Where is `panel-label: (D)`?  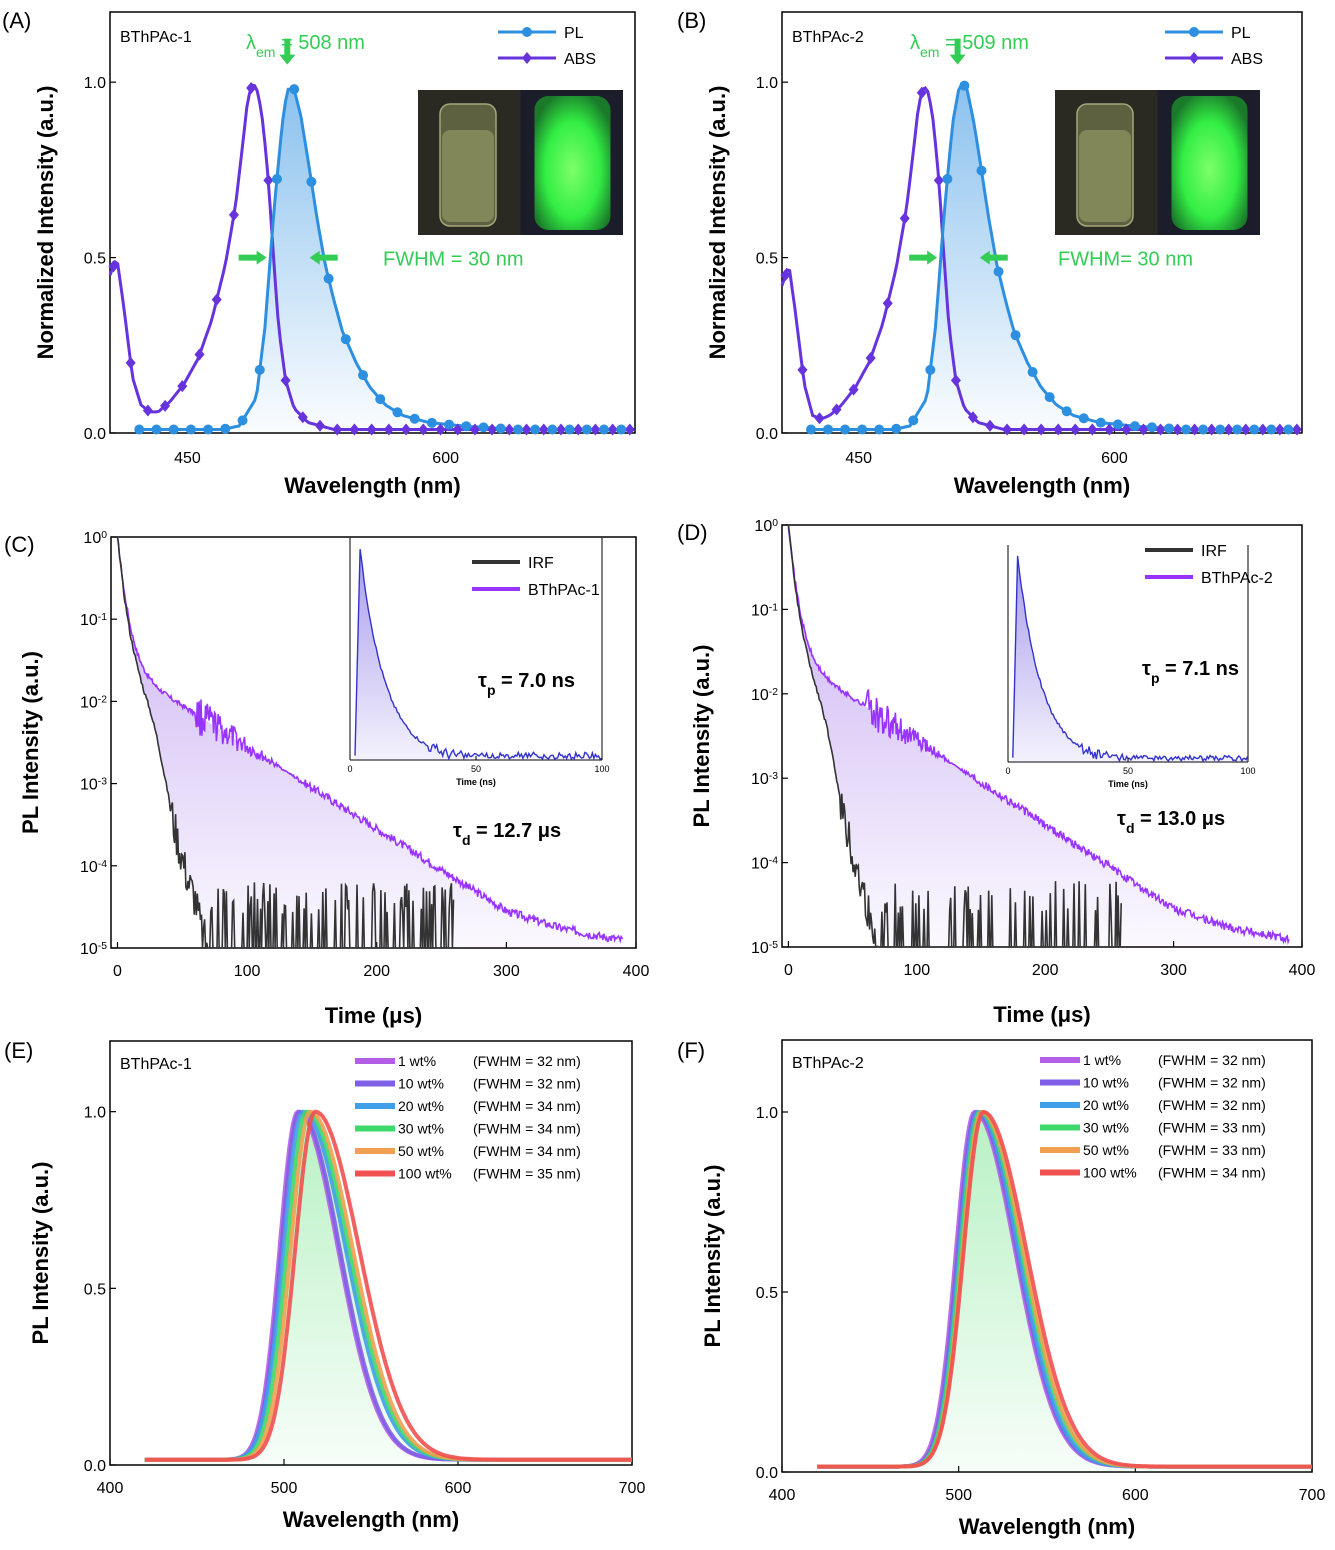
panel-label: (D) is located at coordinates (692, 532).